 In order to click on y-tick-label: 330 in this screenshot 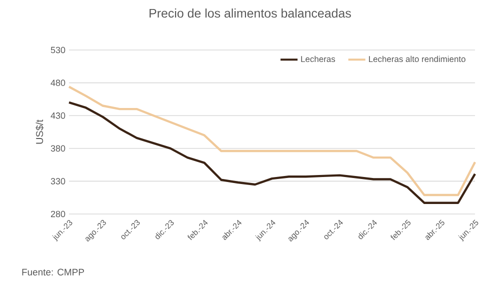, I will do `click(58, 181)`.